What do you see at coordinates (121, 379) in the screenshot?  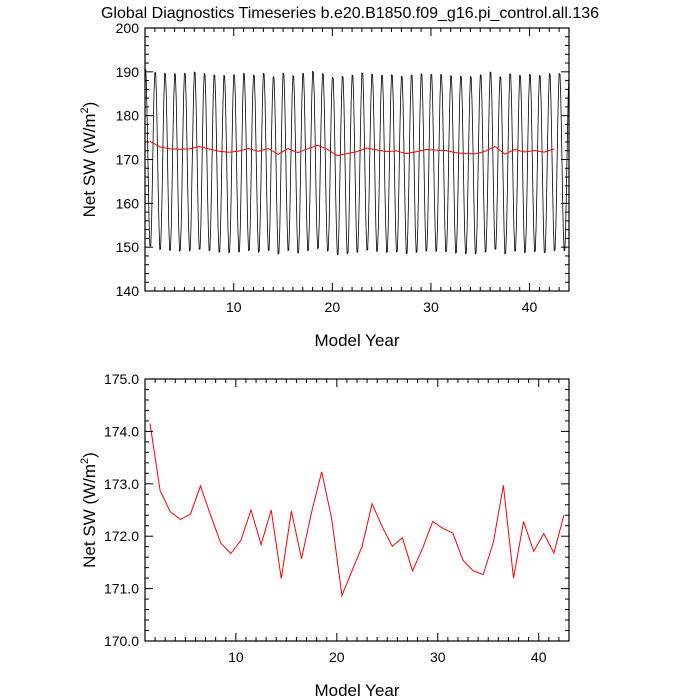 I see `y-tick-label: 175.0` at bounding box center [121, 379].